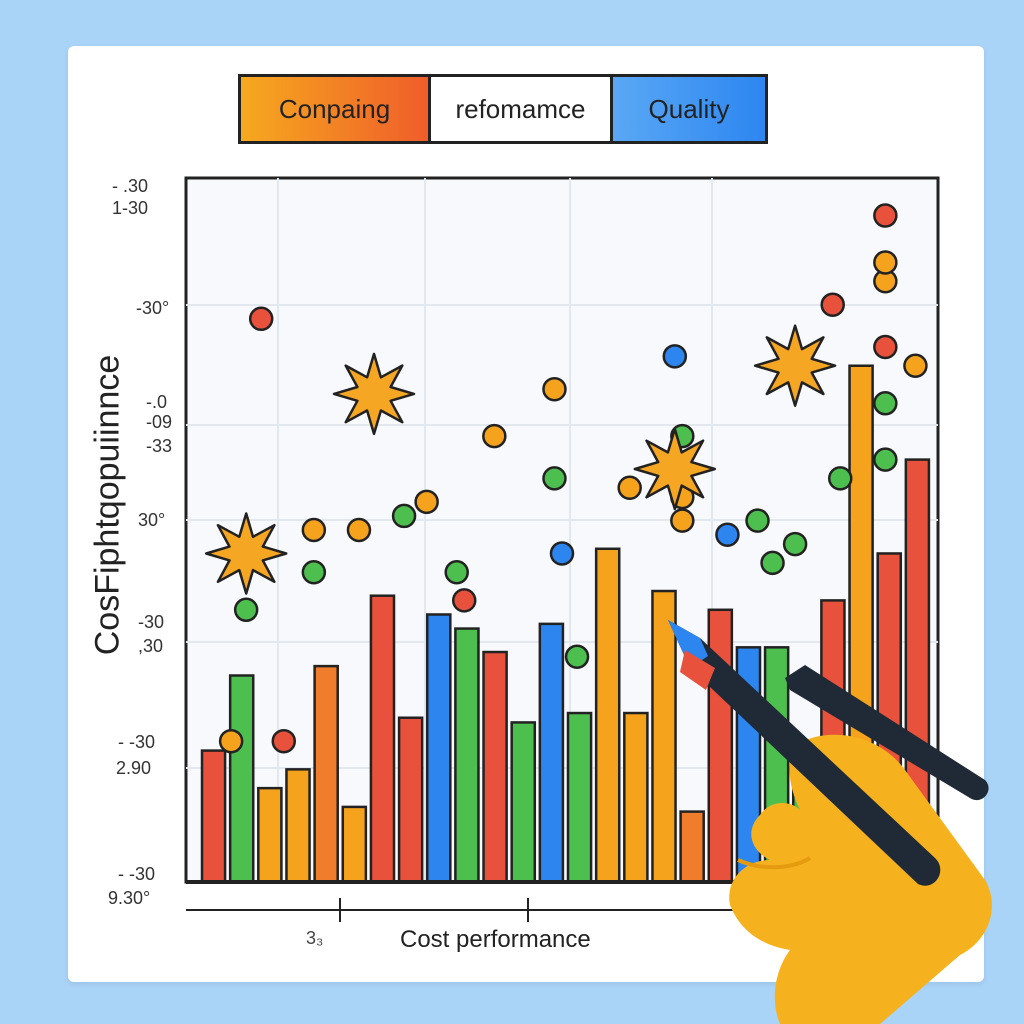 The width and height of the screenshot is (1024, 1024). I want to click on x-tick-label: 3₃, so click(315, 938).